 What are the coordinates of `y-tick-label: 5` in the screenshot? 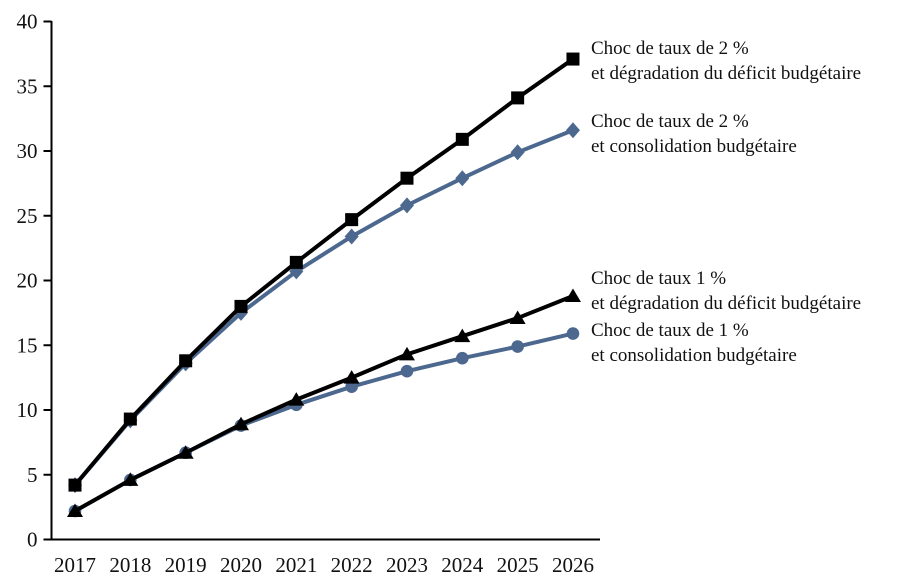 It's located at (32, 475).